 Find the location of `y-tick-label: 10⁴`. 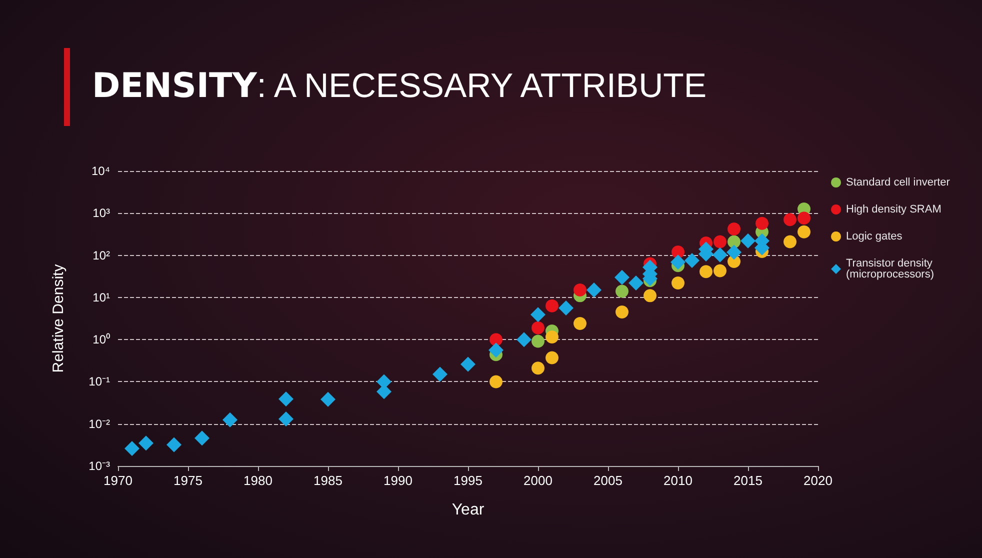

y-tick-label: 10⁴ is located at coordinates (100, 171).